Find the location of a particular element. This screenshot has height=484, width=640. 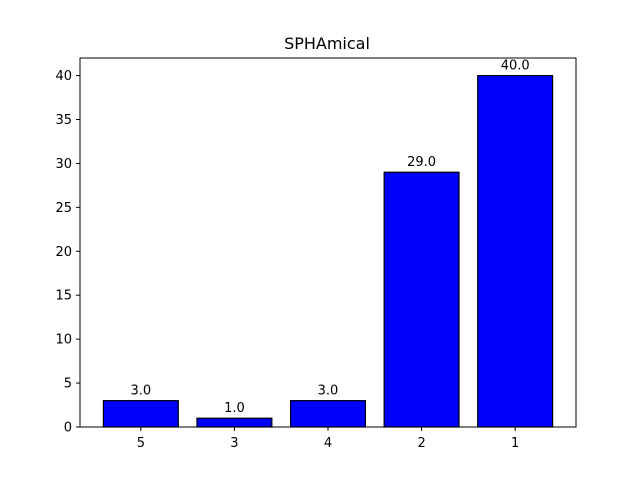

x-axis: 5 3 4 2 1 is located at coordinates (328, 439).